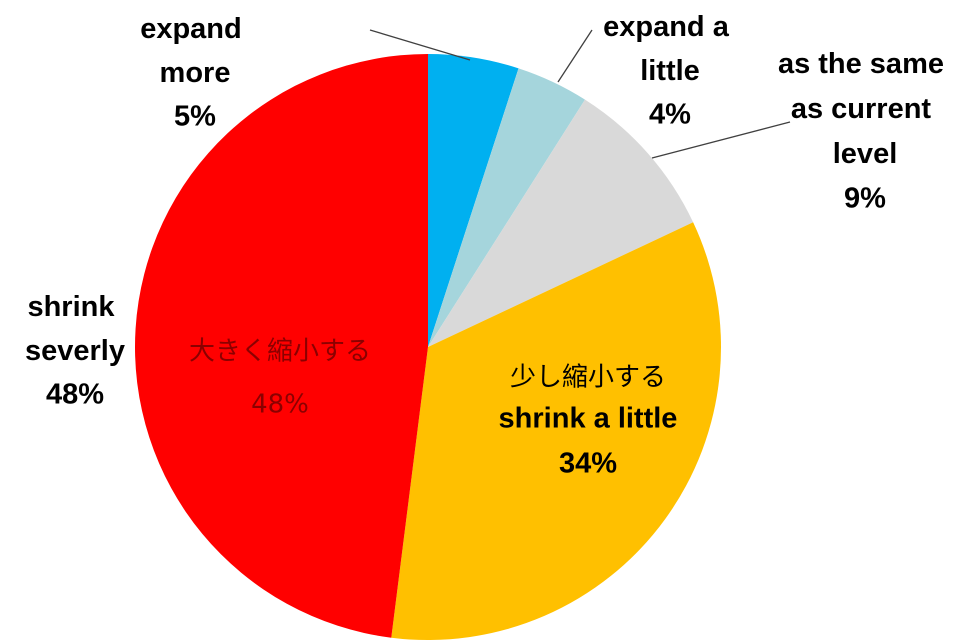 Image resolution: width=978 pixels, height=642 pixels. I want to click on annotation: 少し縮小する, so click(588, 378).